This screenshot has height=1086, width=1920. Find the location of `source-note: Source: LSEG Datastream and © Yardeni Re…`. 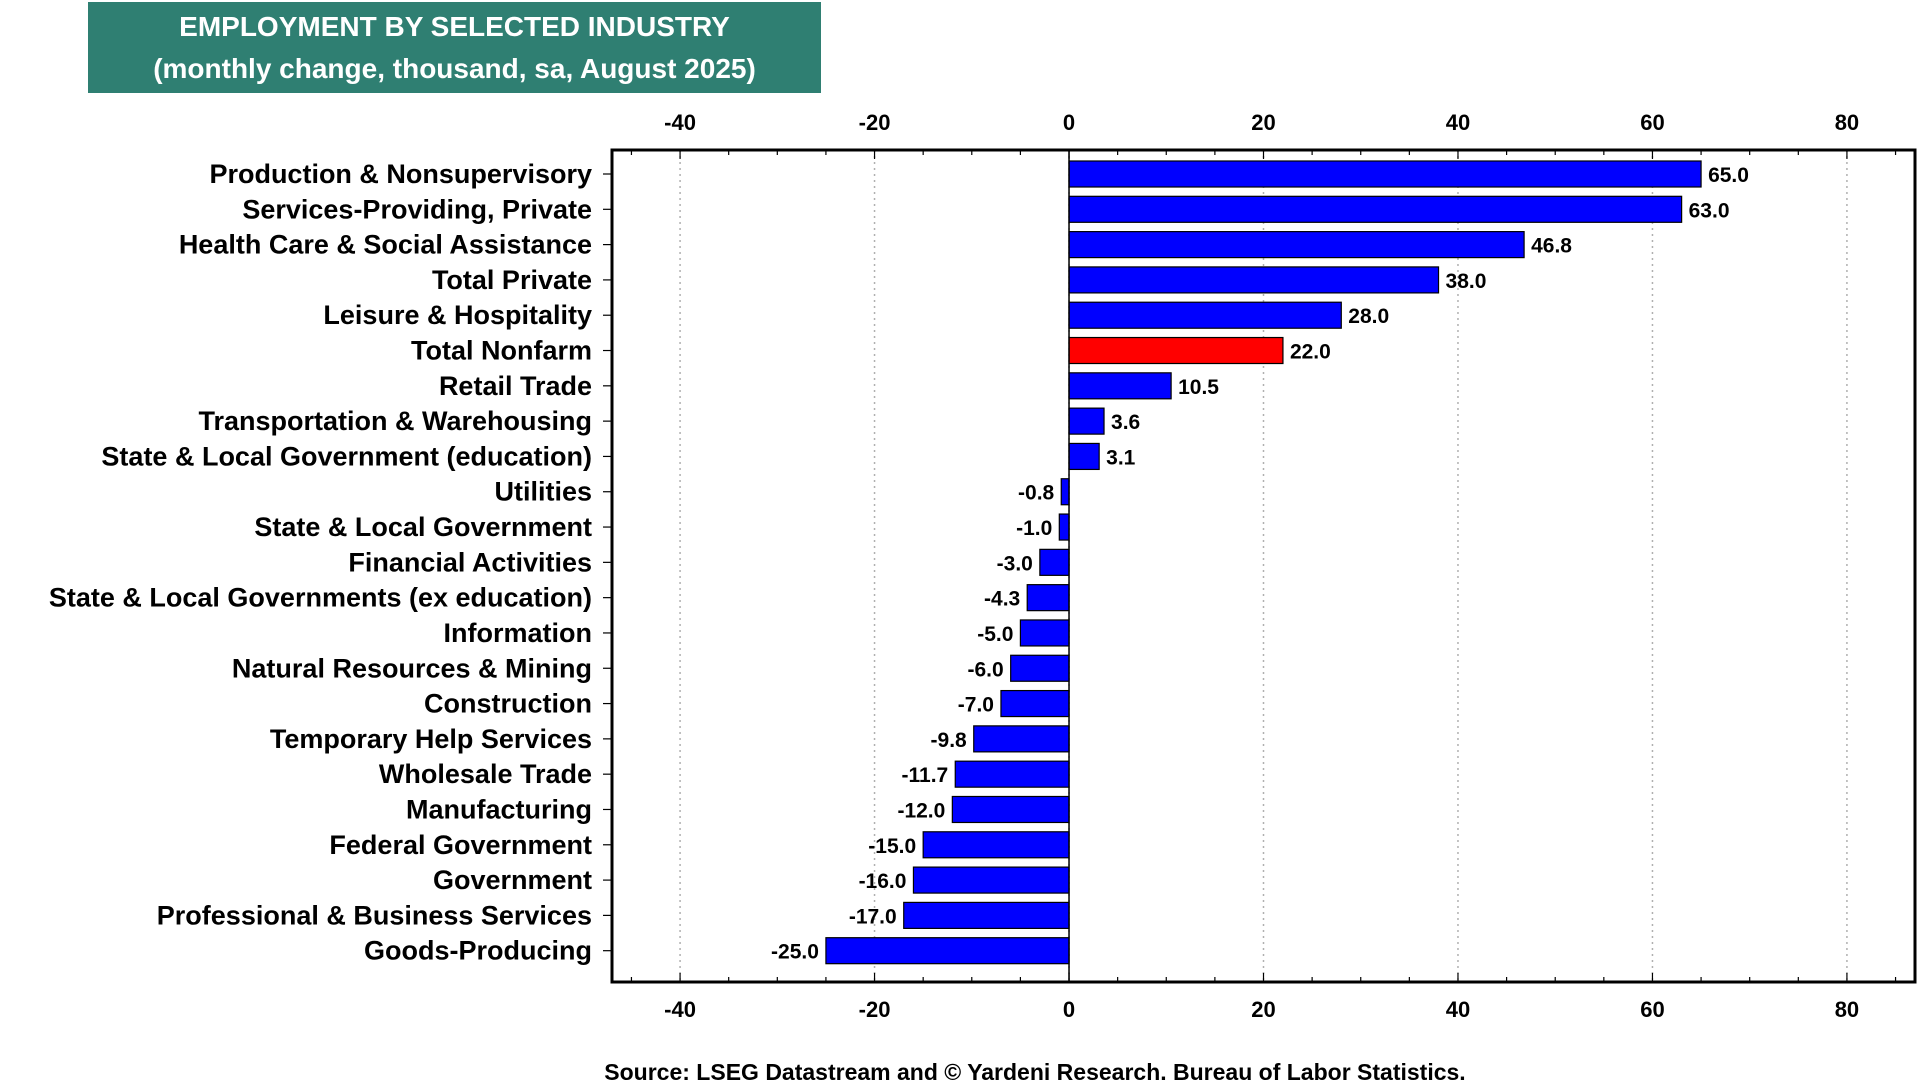

source-note: Source: LSEG Datastream and © Yardeni Re… is located at coordinates (1035, 1072).